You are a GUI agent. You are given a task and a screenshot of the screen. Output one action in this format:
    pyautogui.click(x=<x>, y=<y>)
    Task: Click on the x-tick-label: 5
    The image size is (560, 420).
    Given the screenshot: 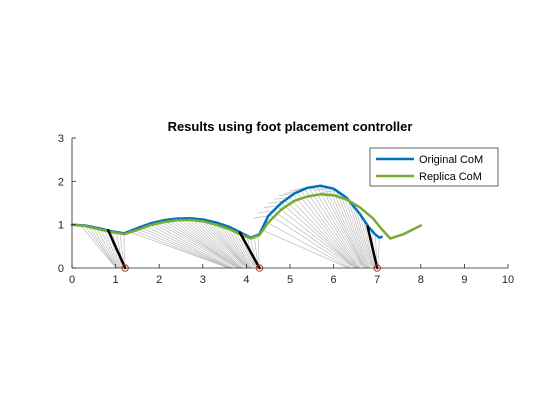 What is the action you would take?
    pyautogui.click(x=290, y=280)
    